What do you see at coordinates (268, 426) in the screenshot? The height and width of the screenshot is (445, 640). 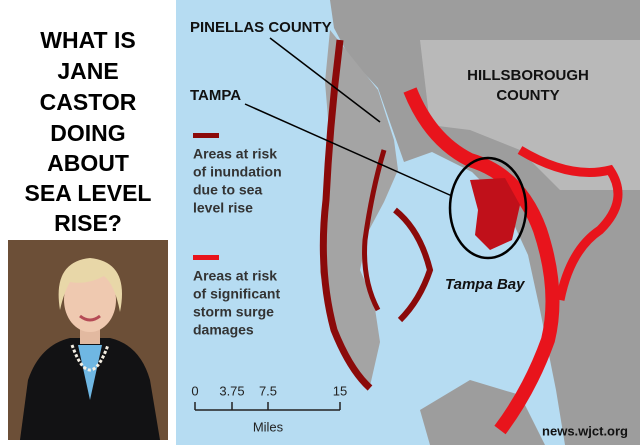 I see `scale-unit: Miles` at bounding box center [268, 426].